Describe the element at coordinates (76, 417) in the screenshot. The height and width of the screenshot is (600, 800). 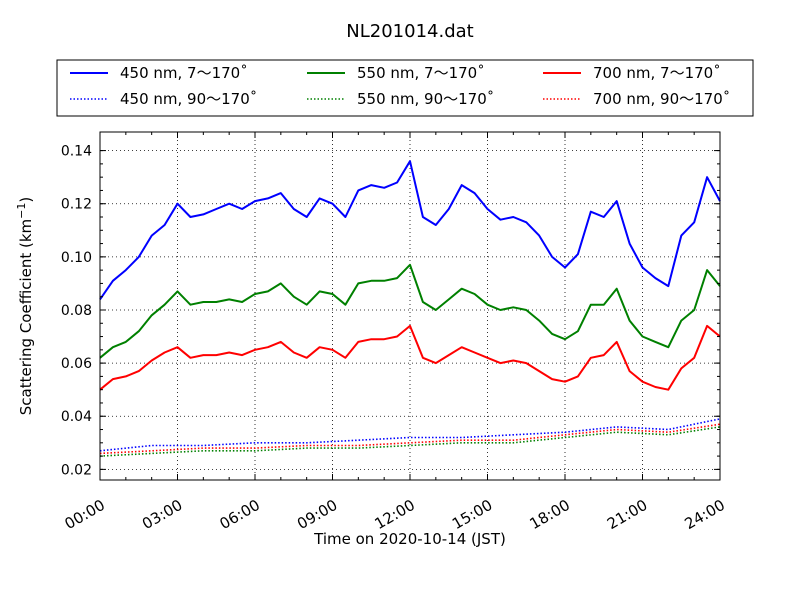
I see `y-tick-label: 0.04` at that location.